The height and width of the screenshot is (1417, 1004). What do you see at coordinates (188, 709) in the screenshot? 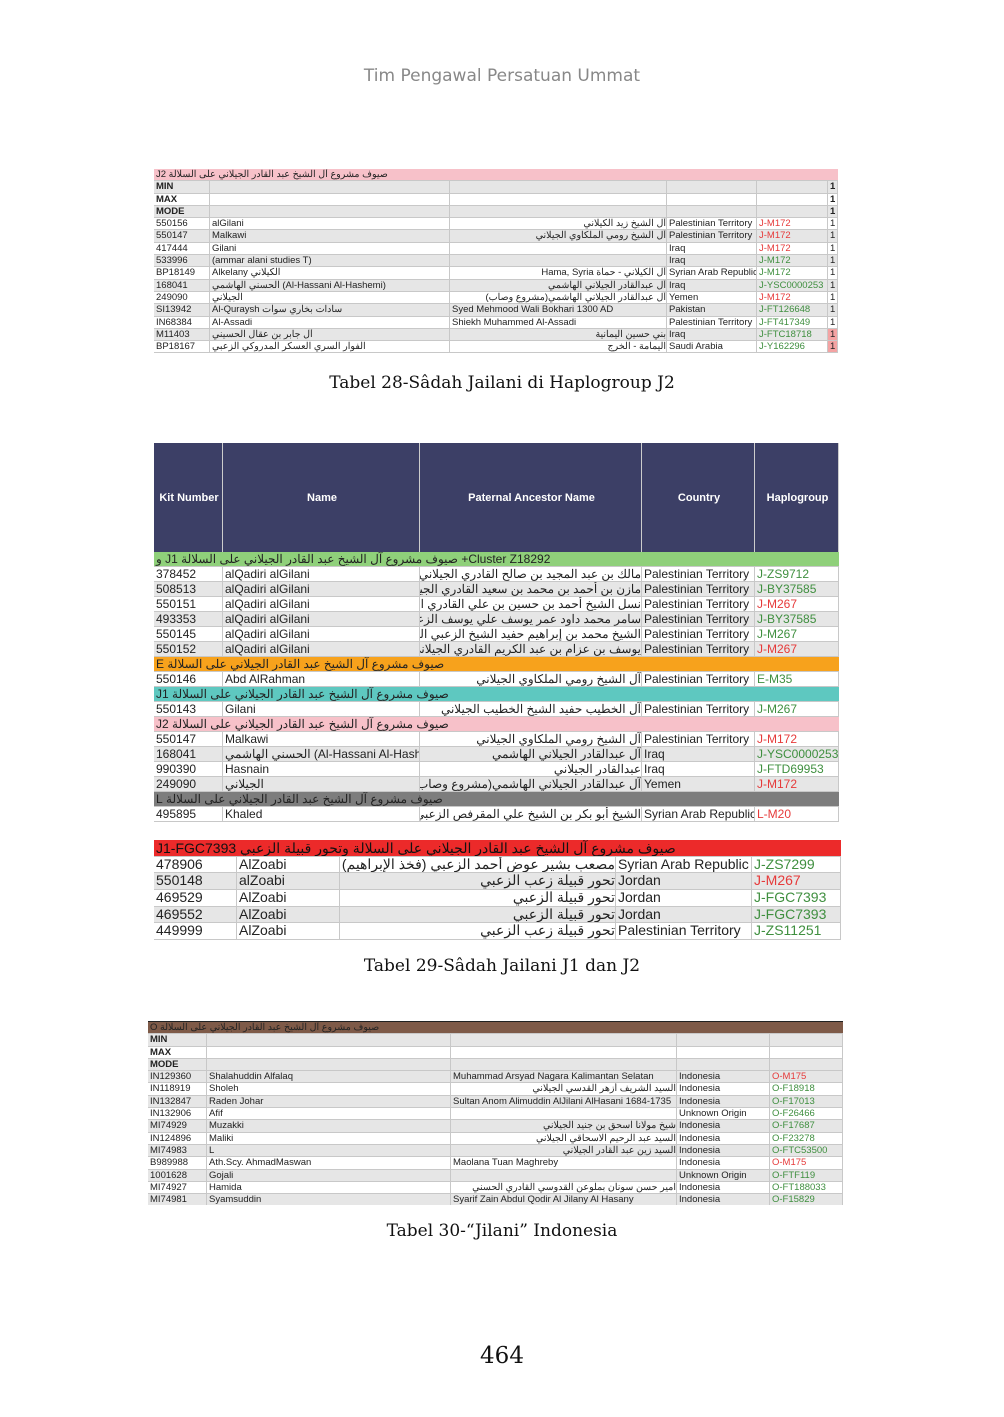
I see `cell-kit: 550143` at bounding box center [188, 709].